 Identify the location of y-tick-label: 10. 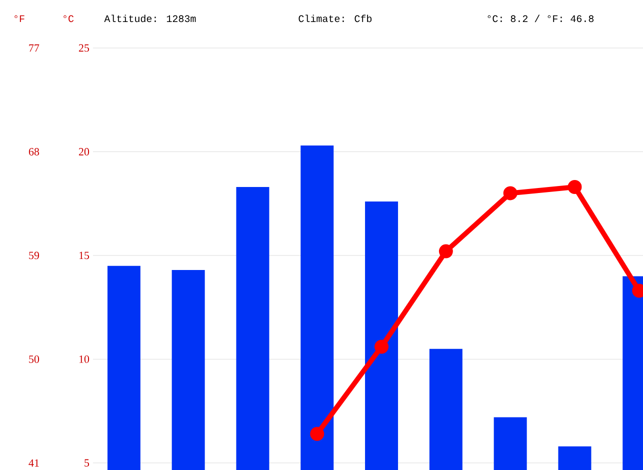
(84, 359).